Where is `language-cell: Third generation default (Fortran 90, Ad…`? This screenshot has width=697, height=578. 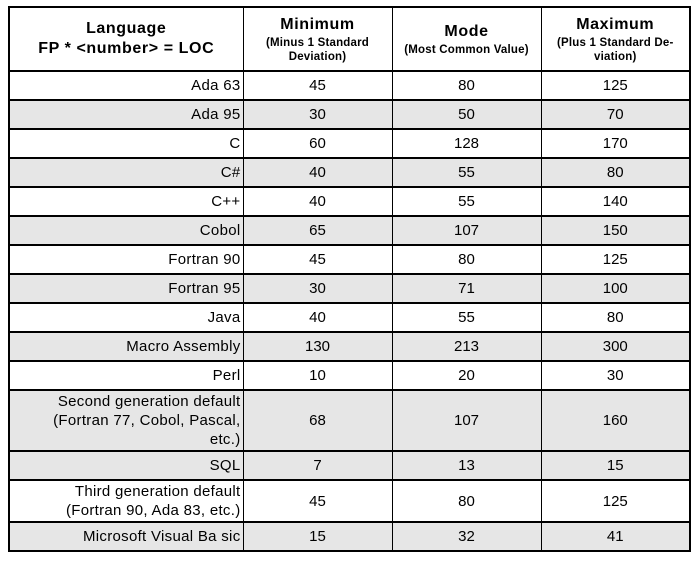 language-cell: Third generation default (Fortran 90, Ad… is located at coordinates (126, 501).